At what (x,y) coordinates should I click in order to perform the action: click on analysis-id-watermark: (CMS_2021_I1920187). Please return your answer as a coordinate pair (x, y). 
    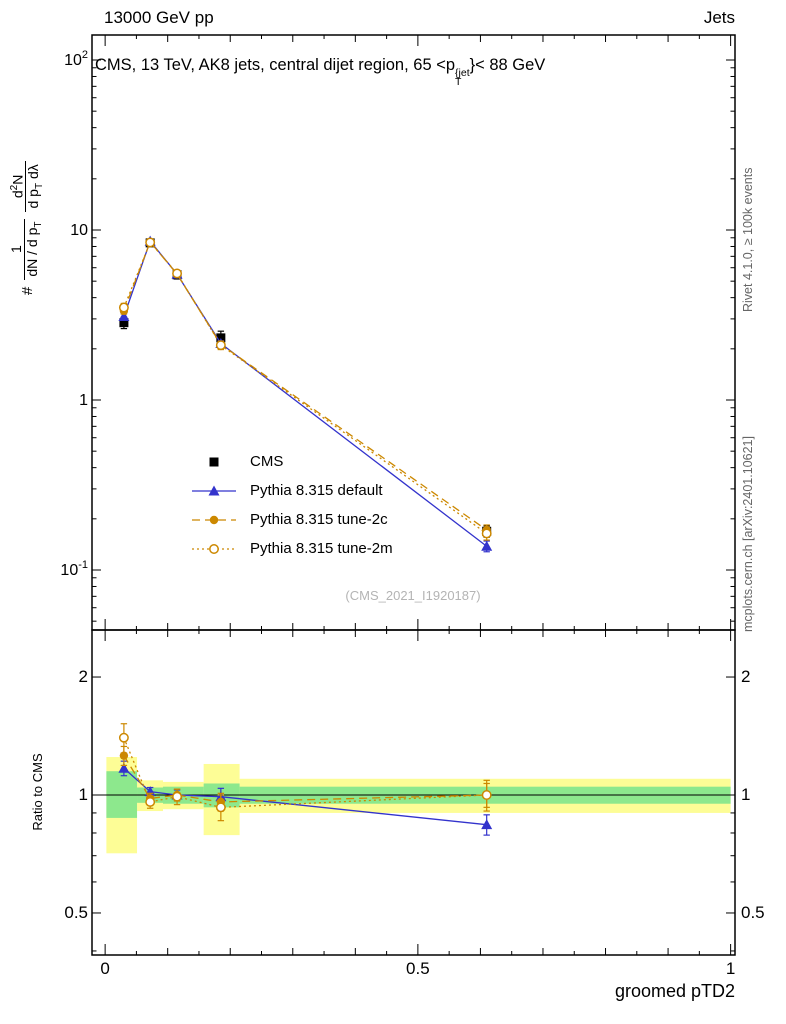
    Looking at the image, I should click on (413, 595).